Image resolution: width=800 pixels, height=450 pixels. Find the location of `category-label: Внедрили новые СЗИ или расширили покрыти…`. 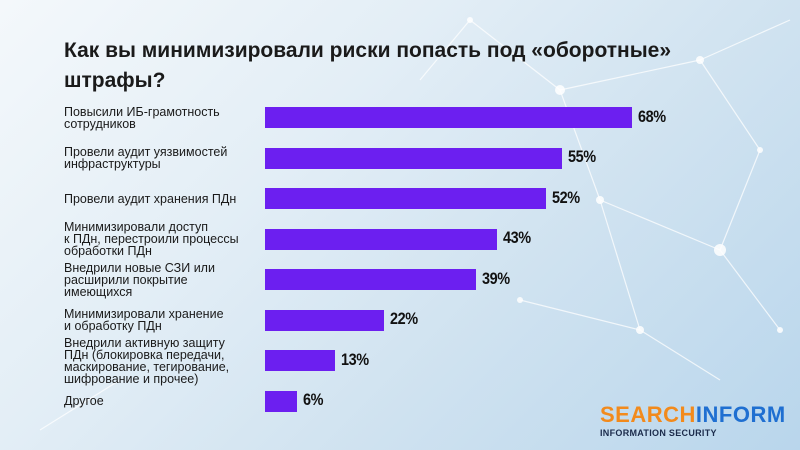

category-label: Внедрили новые СЗИ или расширили покрыти… is located at coordinates (139, 279).